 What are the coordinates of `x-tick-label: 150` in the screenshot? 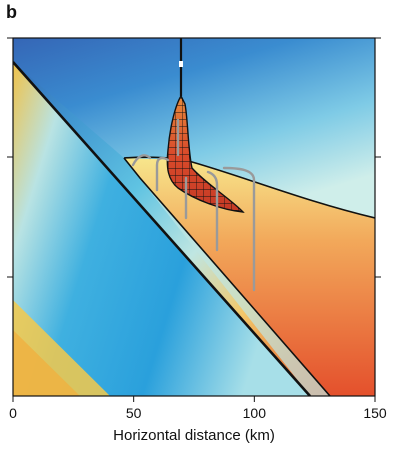 It's located at (375, 413).